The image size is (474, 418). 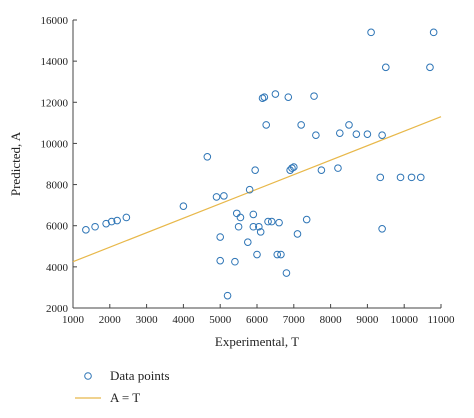 What do you see at coordinates (257, 320) in the screenshot?
I see `x-tick-label: 6000` at bounding box center [257, 320].